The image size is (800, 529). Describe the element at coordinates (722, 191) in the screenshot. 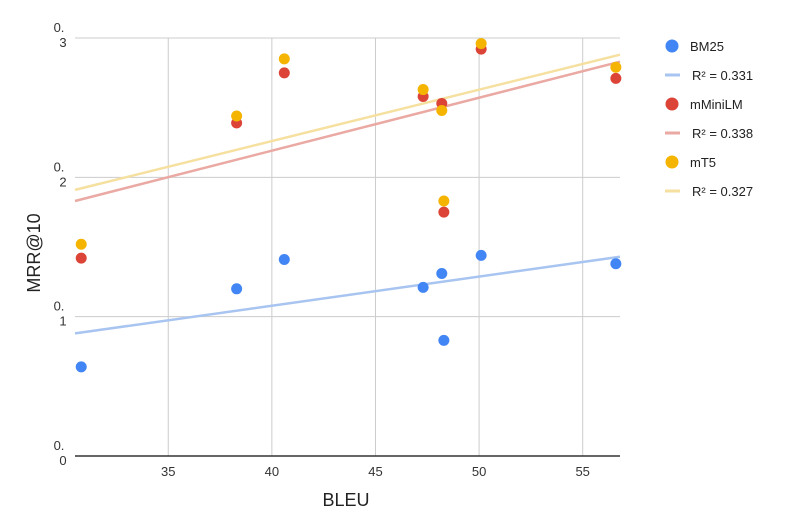

I see `legend-r2-mt5: R² = 0.327` at that location.